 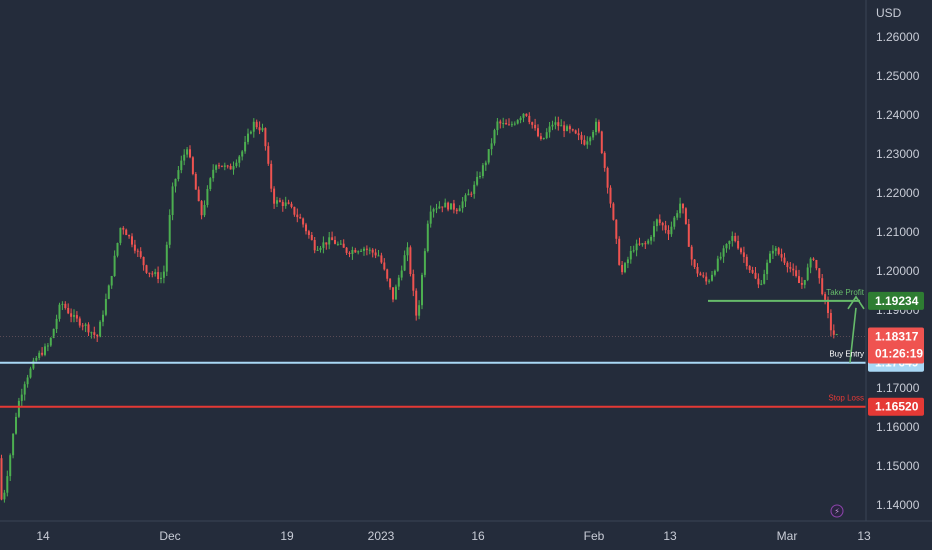 What do you see at coordinates (896, 406) in the screenshot?
I see `stop-loss-badge` at bounding box center [896, 406].